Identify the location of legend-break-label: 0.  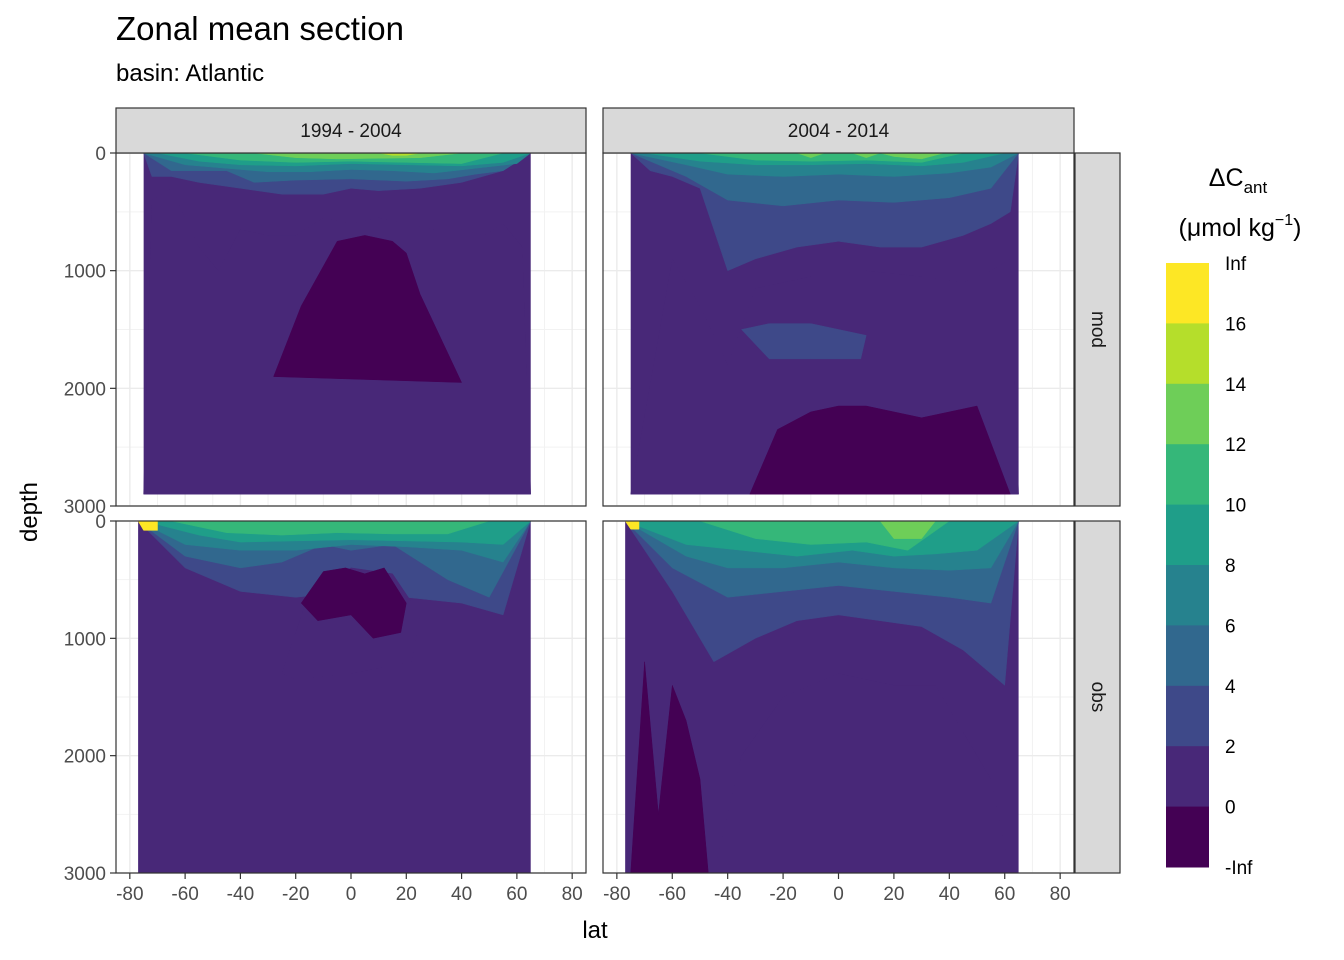
(1230, 808).